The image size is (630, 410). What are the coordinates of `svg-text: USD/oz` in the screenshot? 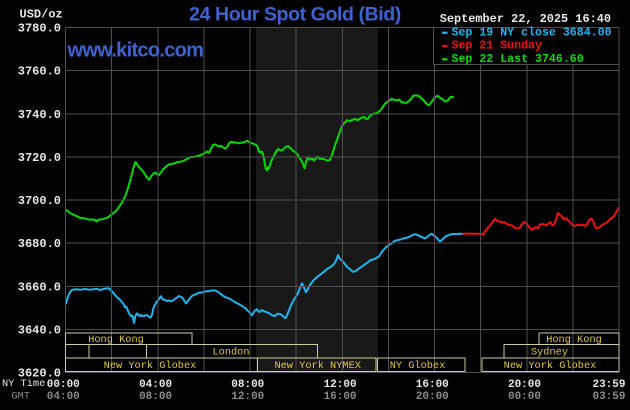 It's located at (41, 14).